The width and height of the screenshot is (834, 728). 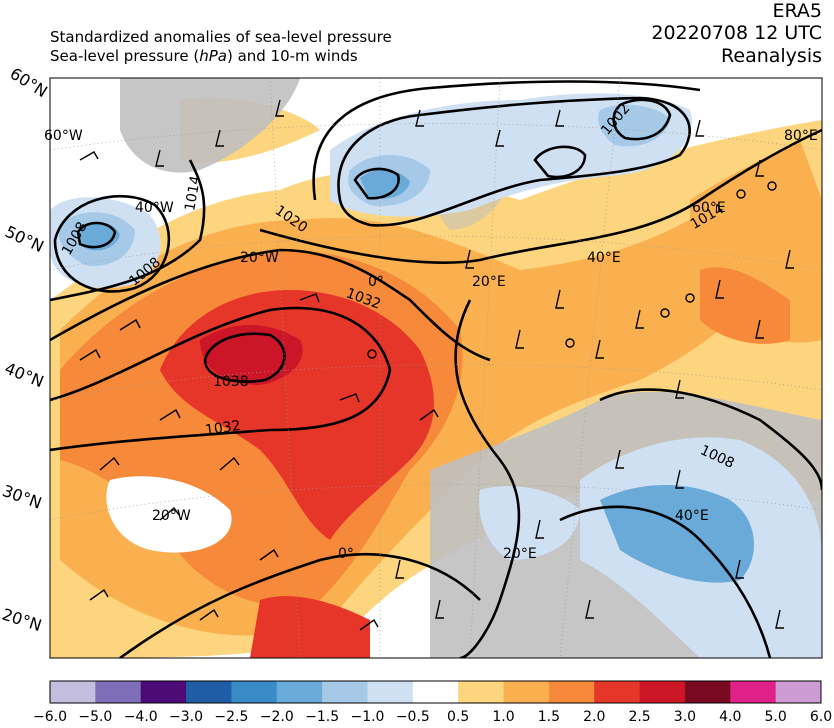 What do you see at coordinates (310, 627) in the screenshot?
I see `anomaly-2.0-south` at bounding box center [310, 627].